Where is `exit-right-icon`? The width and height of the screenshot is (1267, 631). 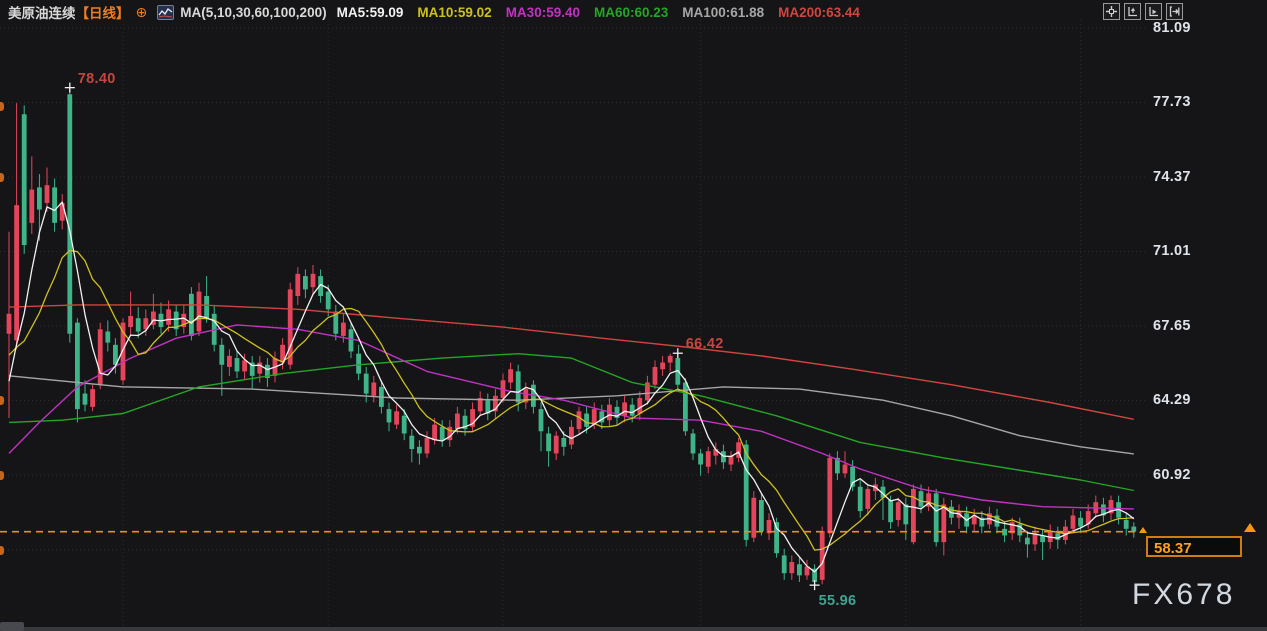
exit-right-icon is located at coordinates (1174, 11).